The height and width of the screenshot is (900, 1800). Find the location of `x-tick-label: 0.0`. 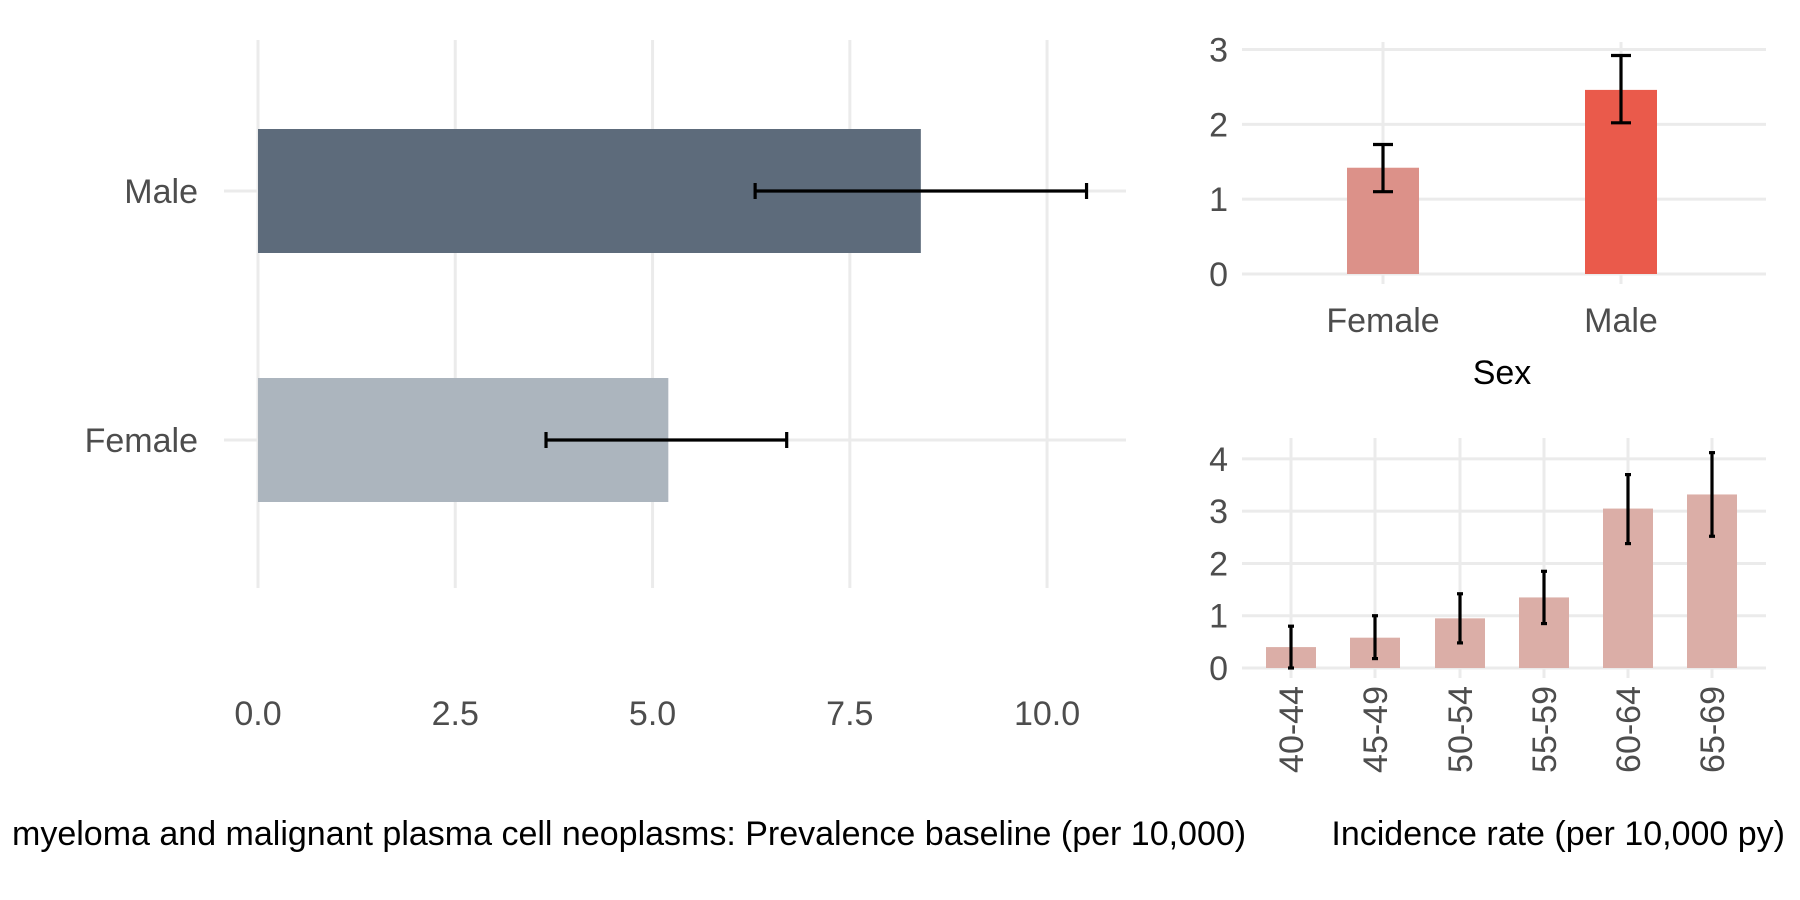

x-tick-label: 0.0 is located at coordinates (257, 714).